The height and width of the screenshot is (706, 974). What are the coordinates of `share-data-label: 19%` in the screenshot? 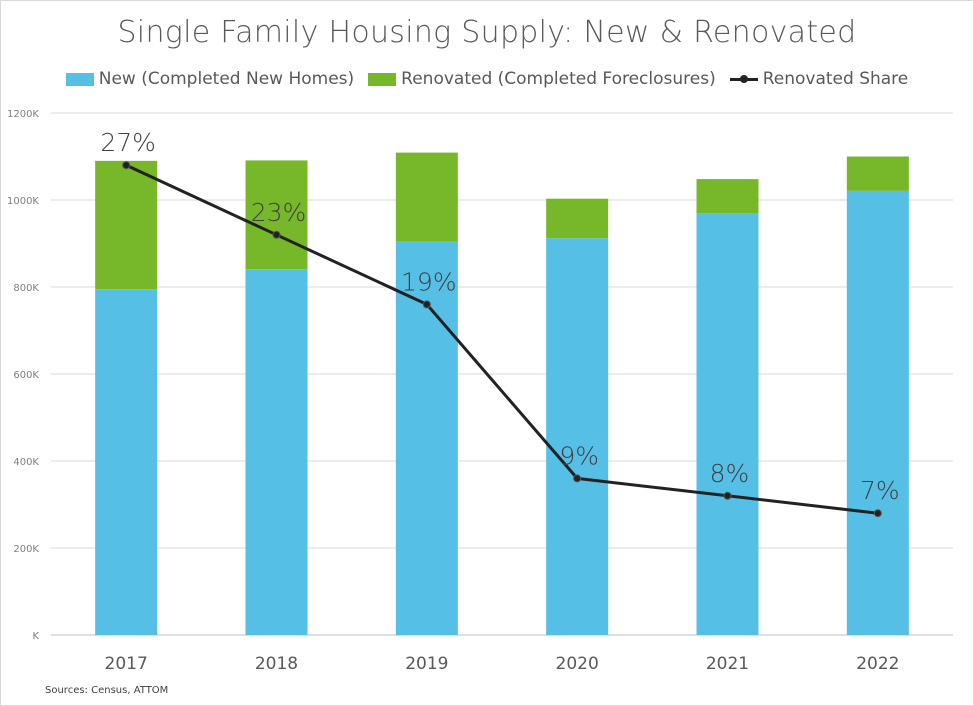 It's located at (429, 281).